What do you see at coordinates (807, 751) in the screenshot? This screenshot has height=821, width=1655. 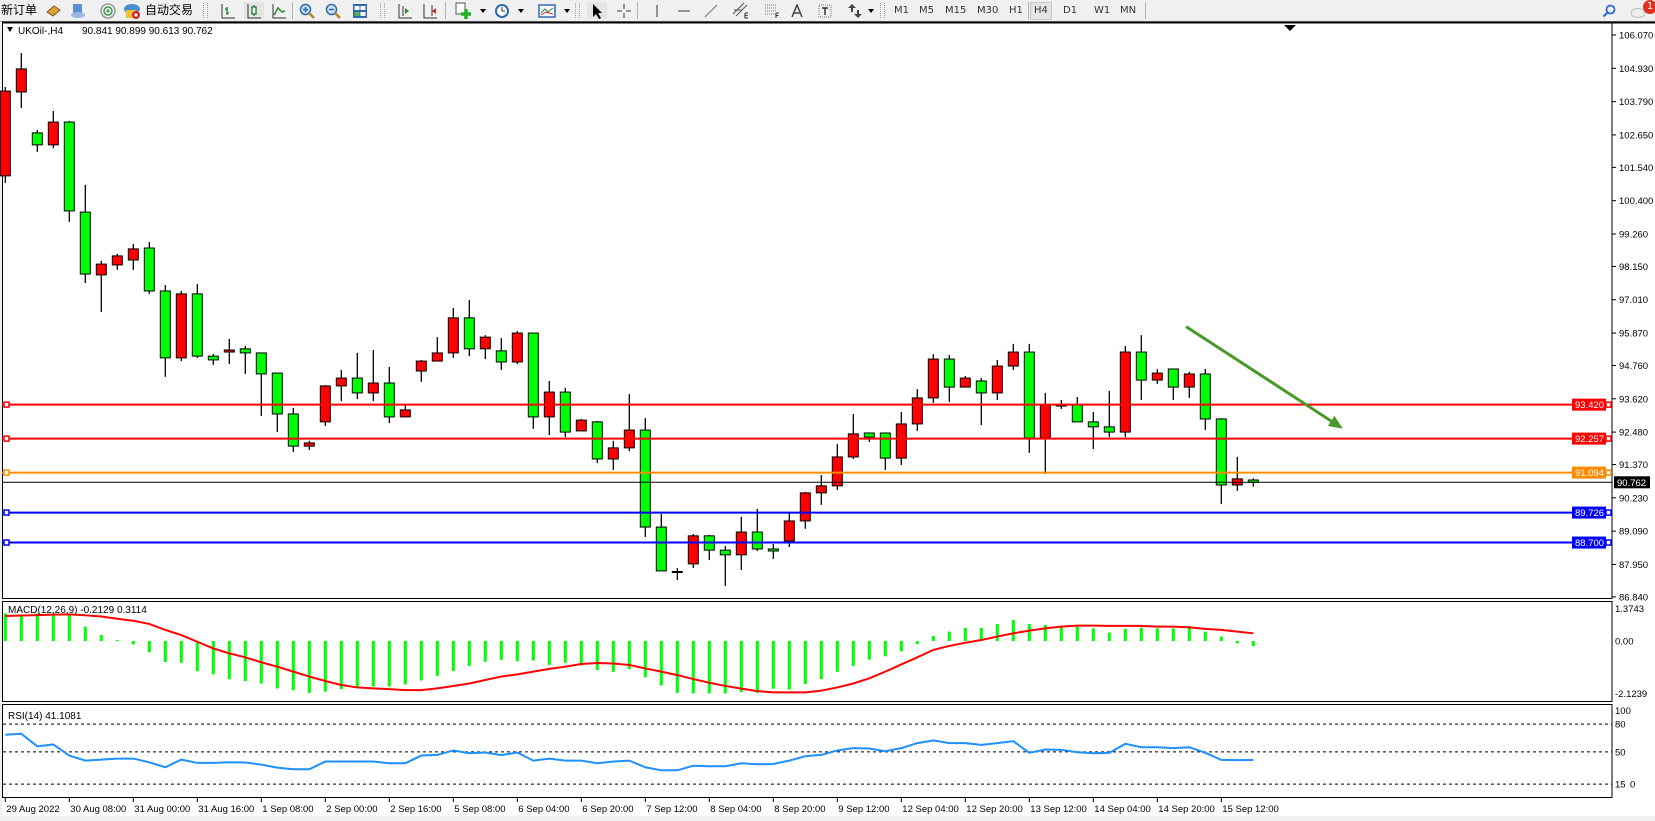 I see `rsi-pane` at bounding box center [807, 751].